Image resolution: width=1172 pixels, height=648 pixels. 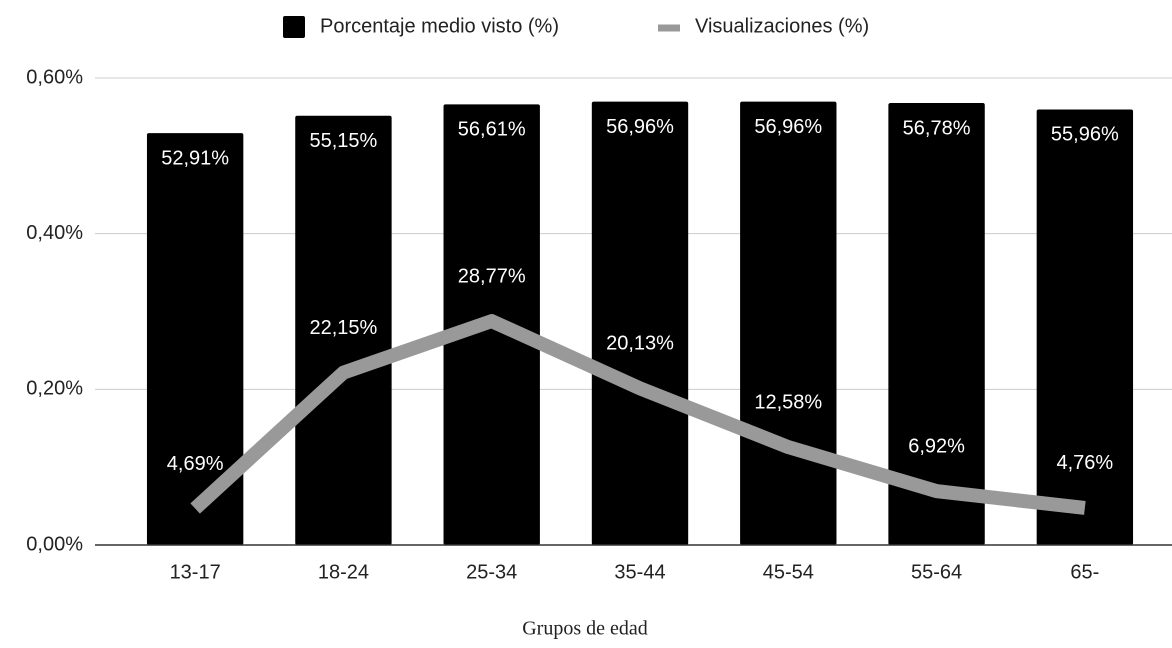 I want to click on y-tick-label: 0,60%, so click(x=54, y=77).